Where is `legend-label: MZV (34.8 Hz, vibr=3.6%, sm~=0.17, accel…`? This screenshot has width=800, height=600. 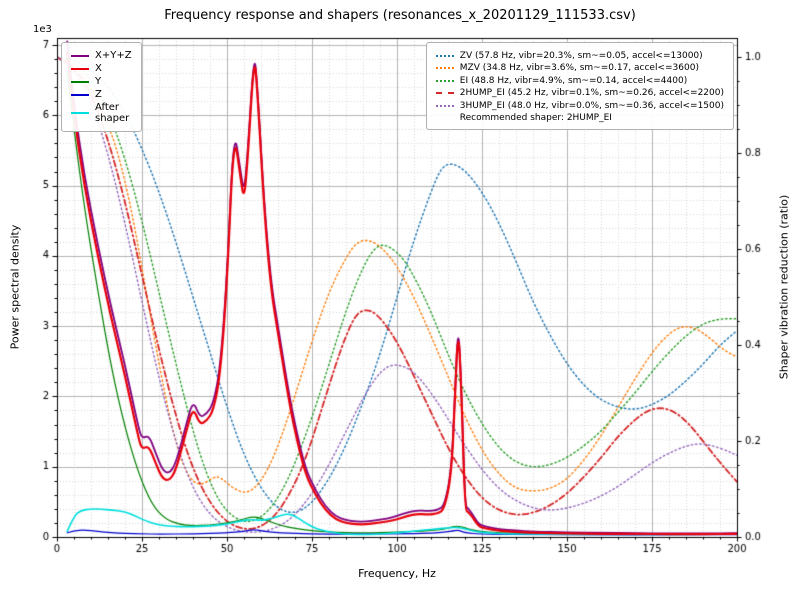 legend-label: MZV (34.8 Hz, vibr=3.6%, sm~=0.17, accel… is located at coordinates (579, 68).